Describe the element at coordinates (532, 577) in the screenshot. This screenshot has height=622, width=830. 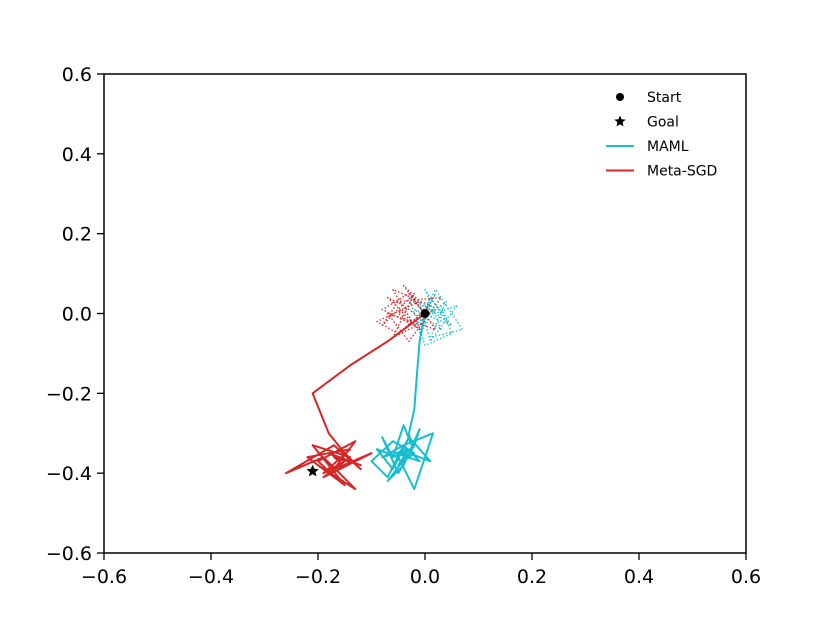
I see `x-tick-label: 0.2` at that location.